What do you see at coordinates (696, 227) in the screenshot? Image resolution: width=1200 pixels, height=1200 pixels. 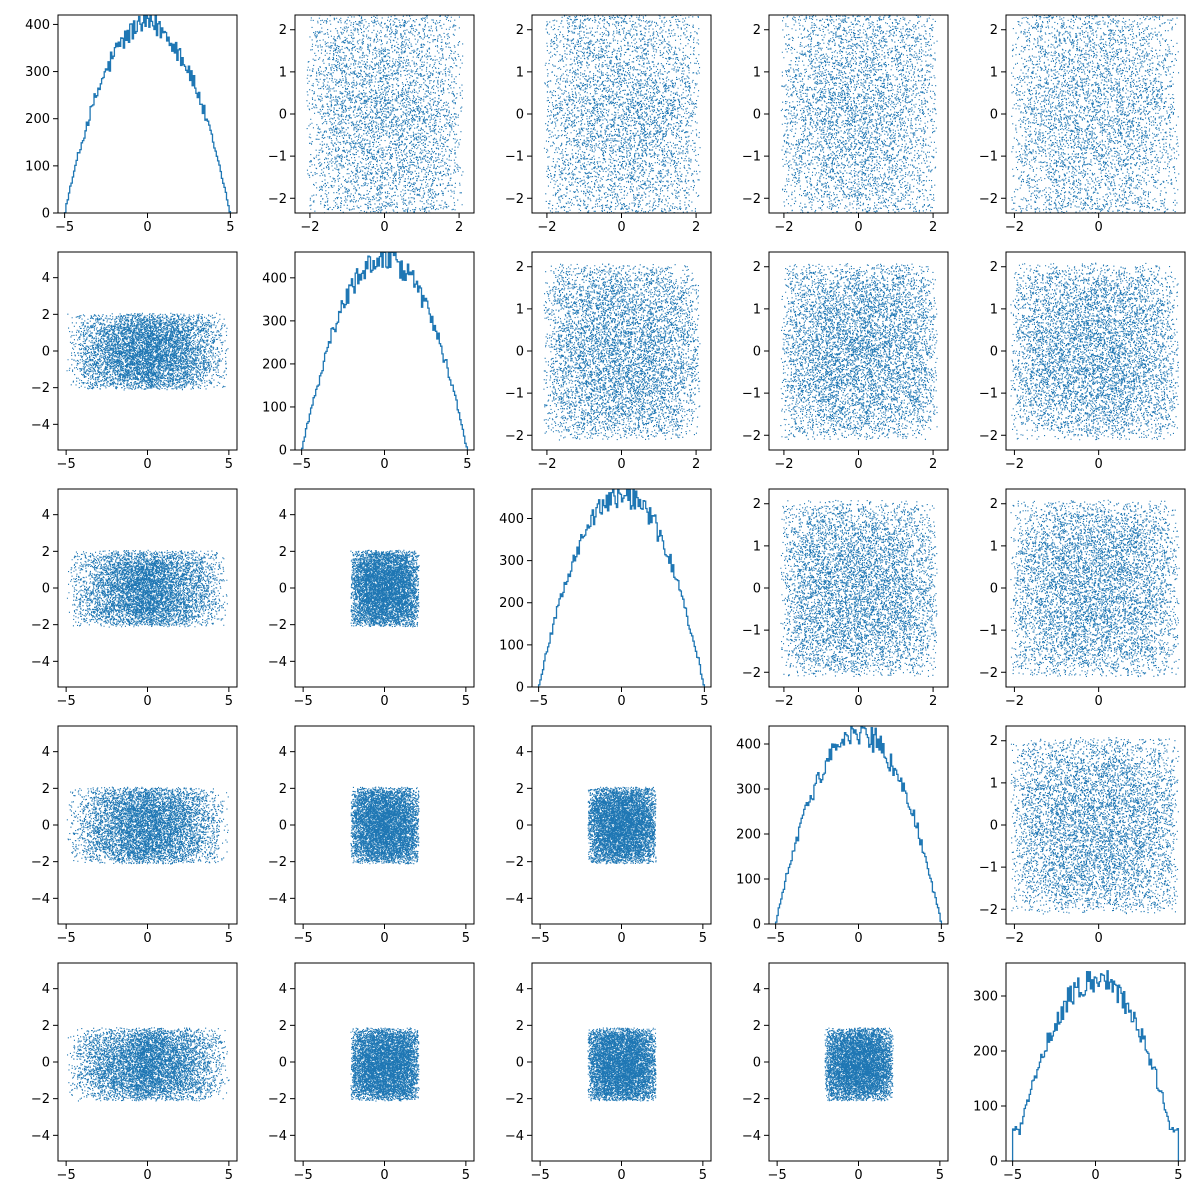 I see `x-tick-label: 2` at bounding box center [696, 227].